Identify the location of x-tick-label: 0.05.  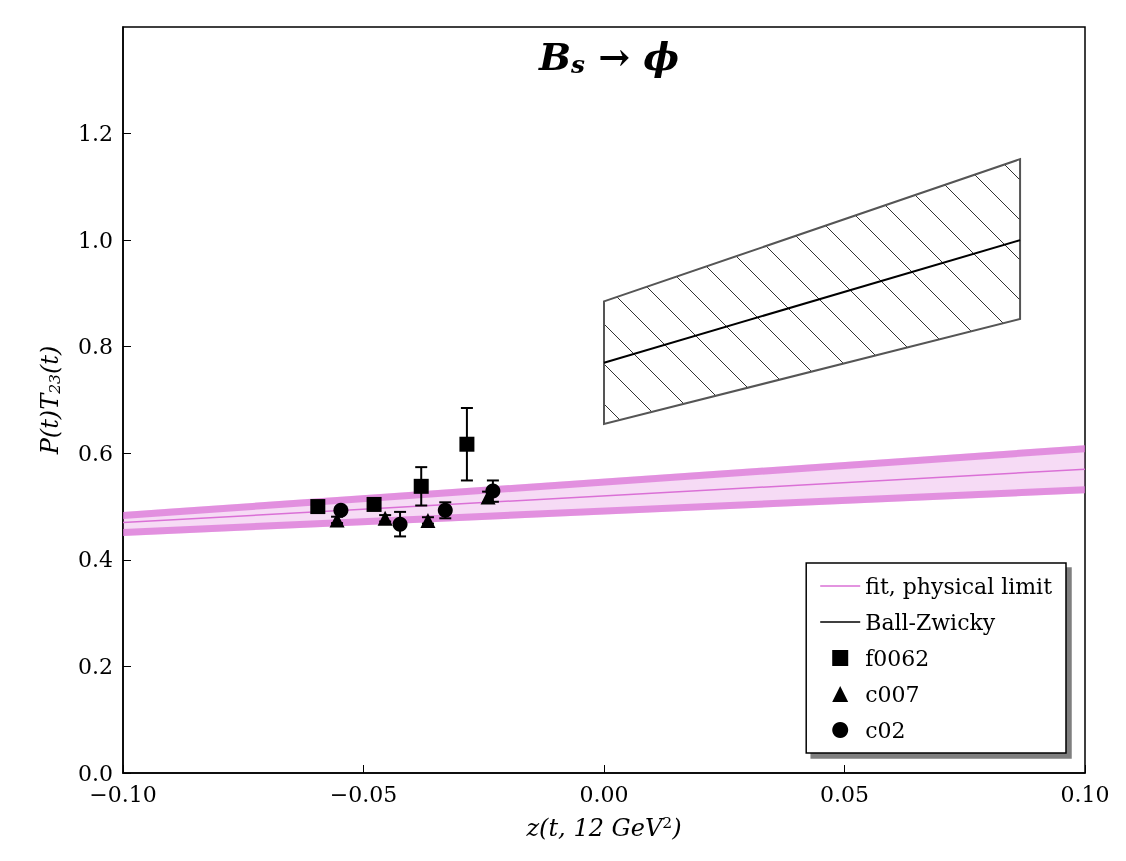
(844, 794).